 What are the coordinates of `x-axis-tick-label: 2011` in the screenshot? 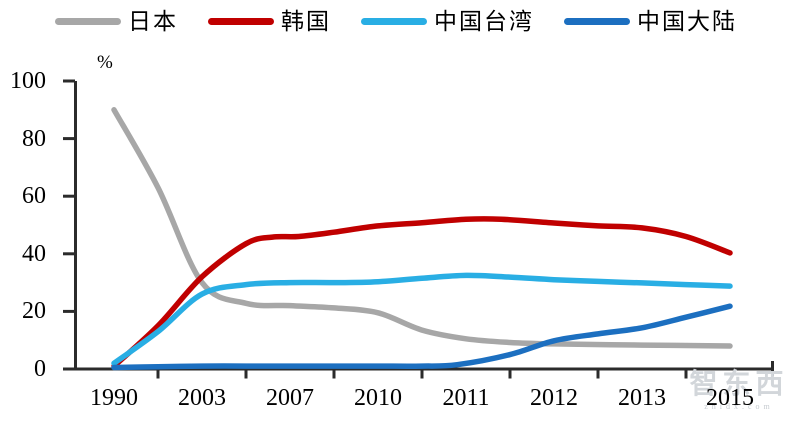 It's located at (466, 398).